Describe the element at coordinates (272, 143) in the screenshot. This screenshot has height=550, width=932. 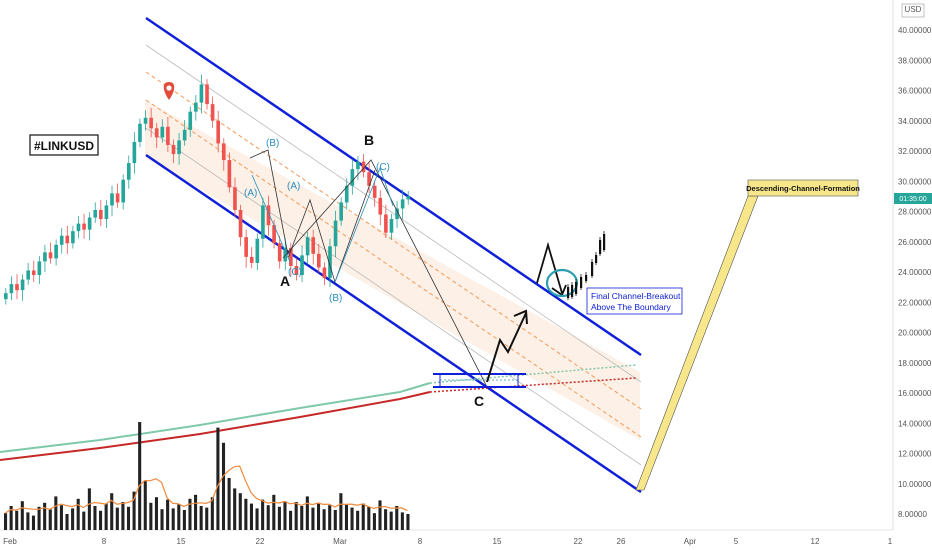
I see `wave-label-b-small: (B)` at that location.